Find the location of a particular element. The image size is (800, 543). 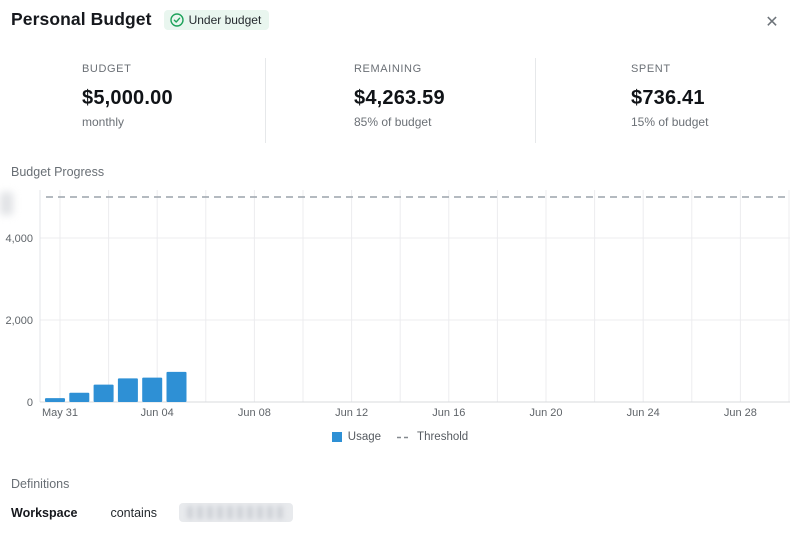

chart-section-title: Budget Progress is located at coordinates (58, 172).